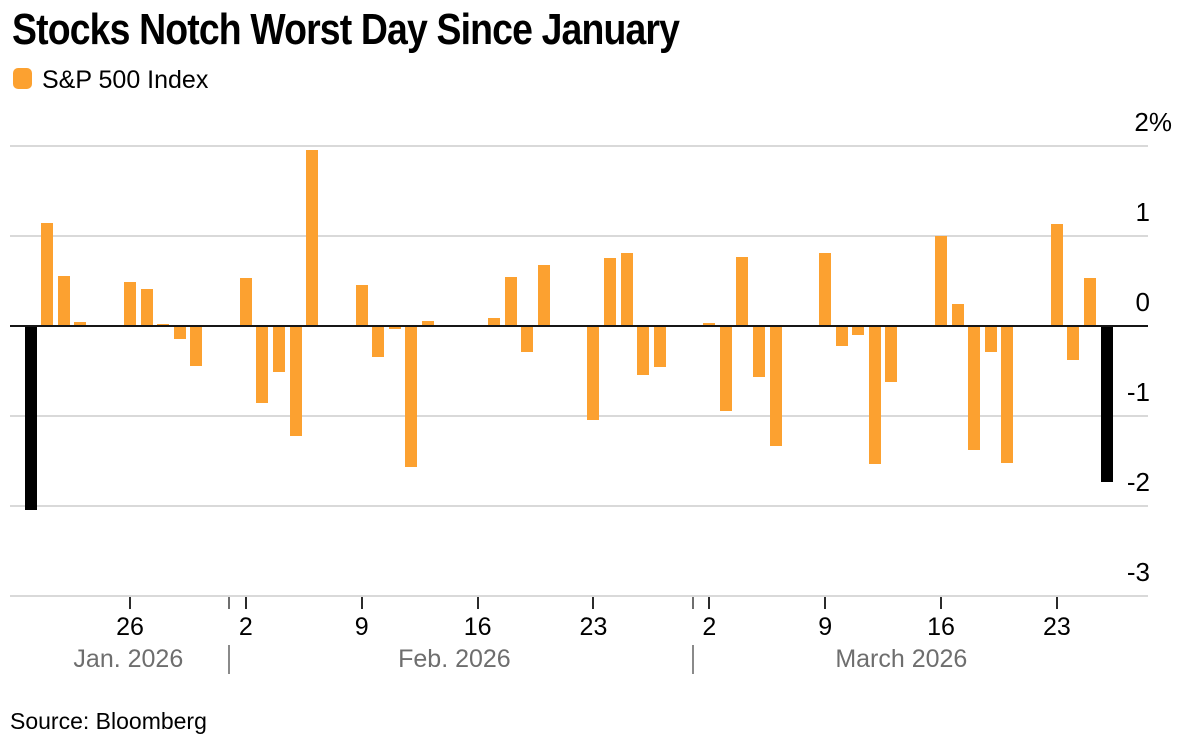  What do you see at coordinates (108, 721) in the screenshot?
I see `source-label: Source: Bloomberg` at bounding box center [108, 721].